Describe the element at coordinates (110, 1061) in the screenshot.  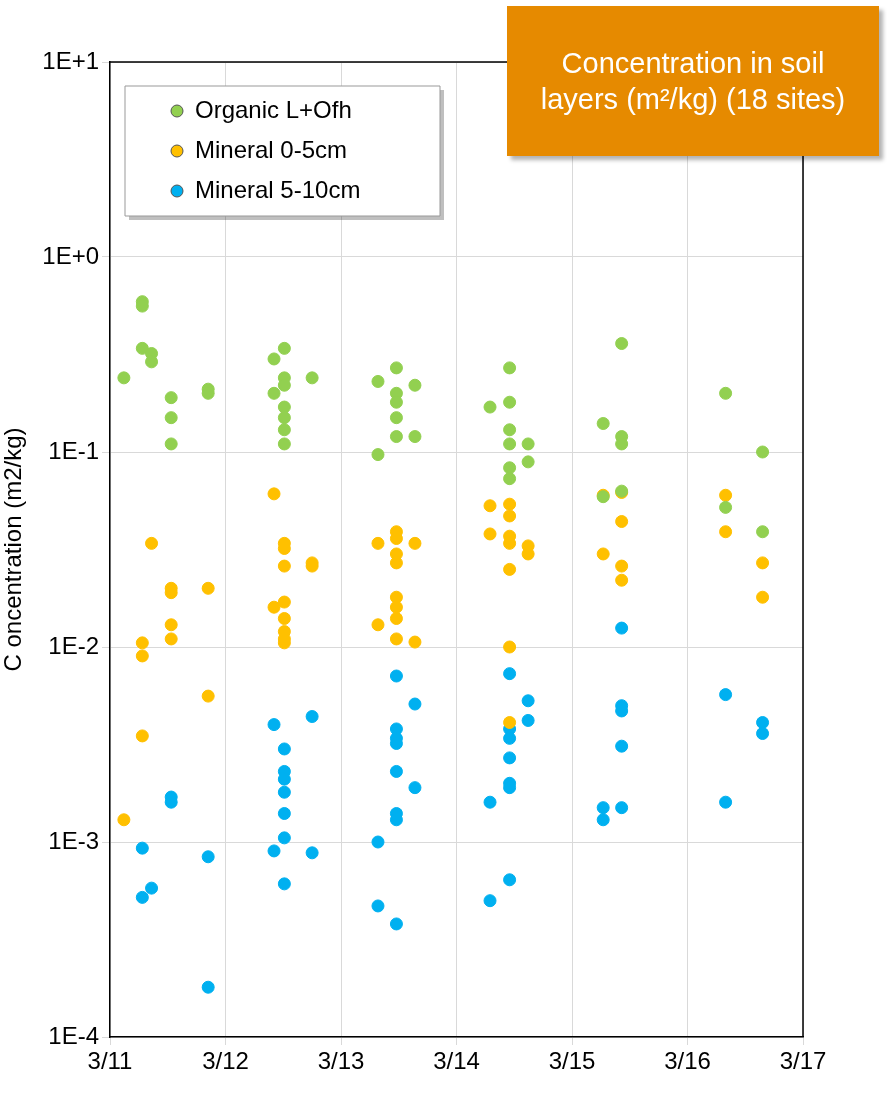
I see `x-tick-label: 3/11` at that location.